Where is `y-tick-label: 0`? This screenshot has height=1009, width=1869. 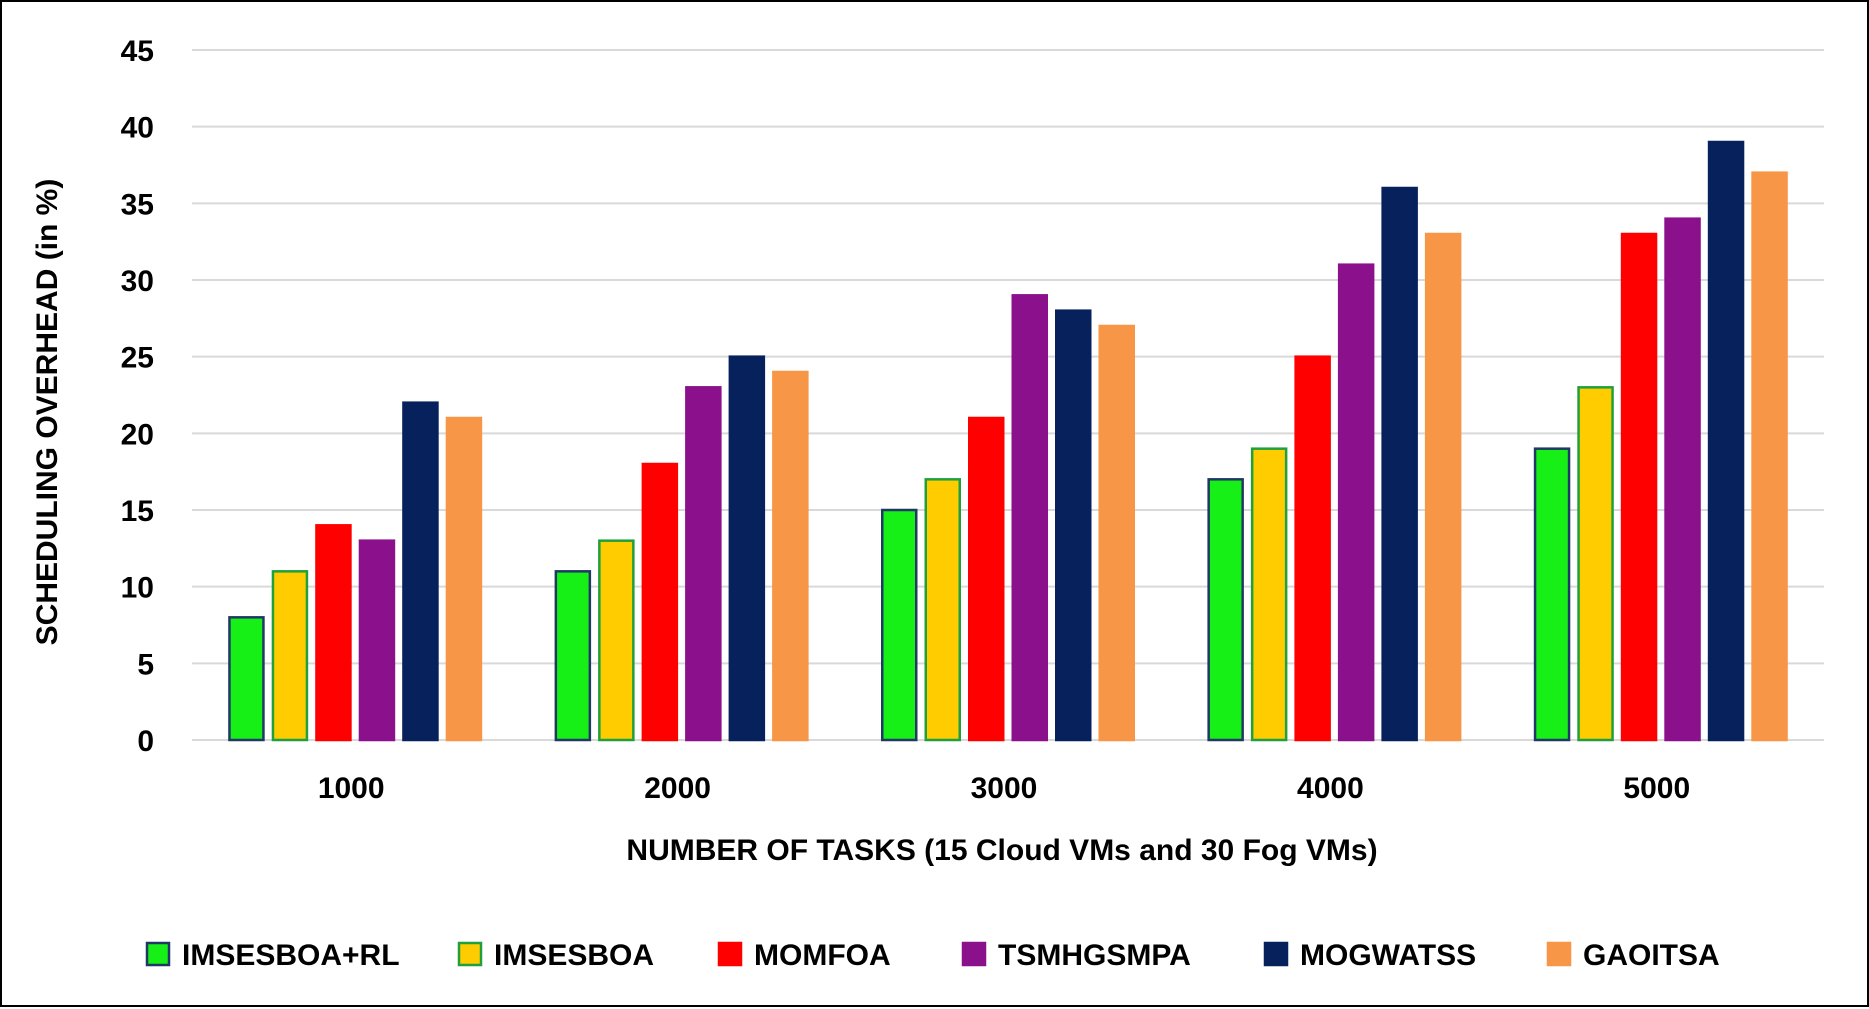
y-tick-label: 0 is located at coordinates (145, 741).